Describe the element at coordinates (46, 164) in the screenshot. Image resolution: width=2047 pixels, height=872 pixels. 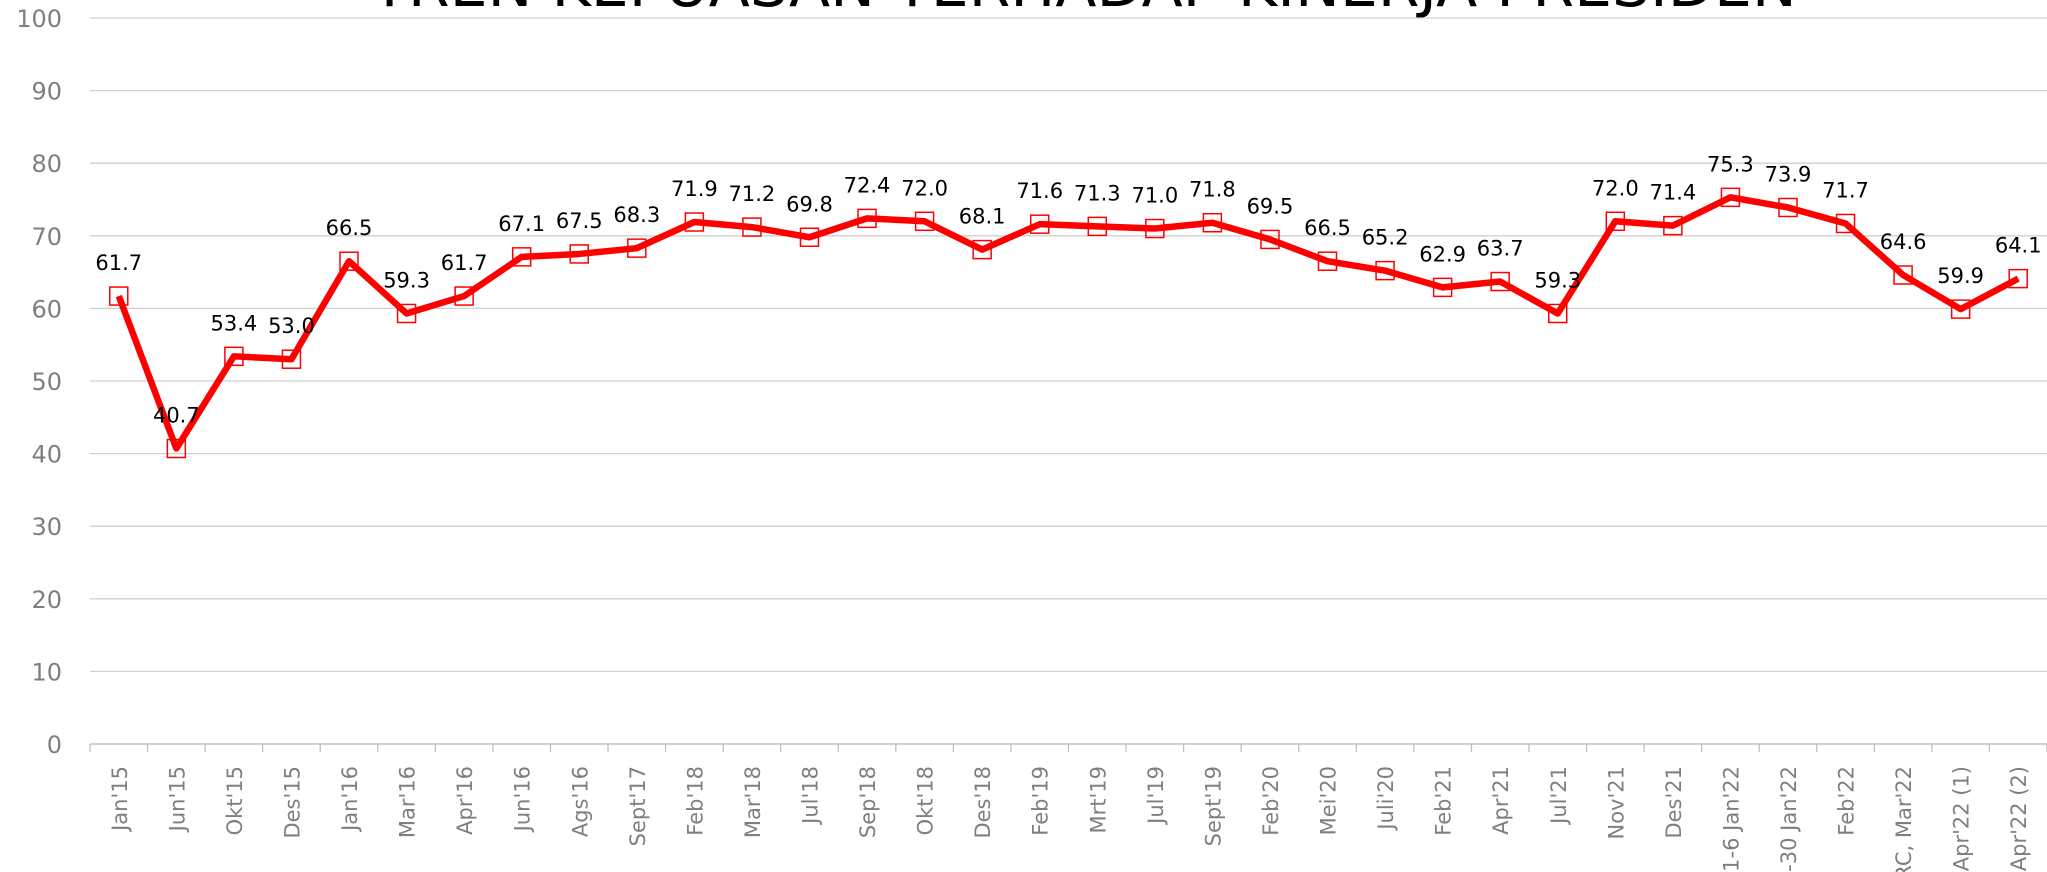
I see `y-tick-label: 80` at that location.